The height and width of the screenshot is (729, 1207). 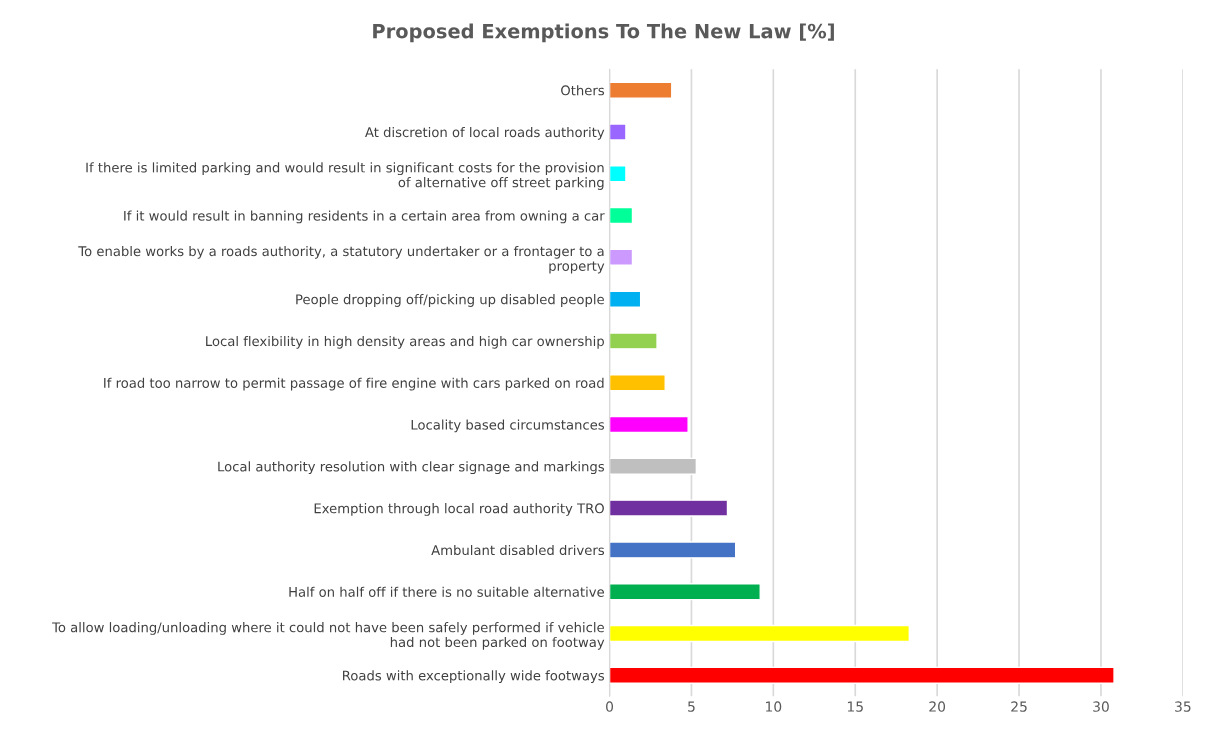 I want to click on y-tick-label: Locality based circumstances, so click(x=508, y=426).